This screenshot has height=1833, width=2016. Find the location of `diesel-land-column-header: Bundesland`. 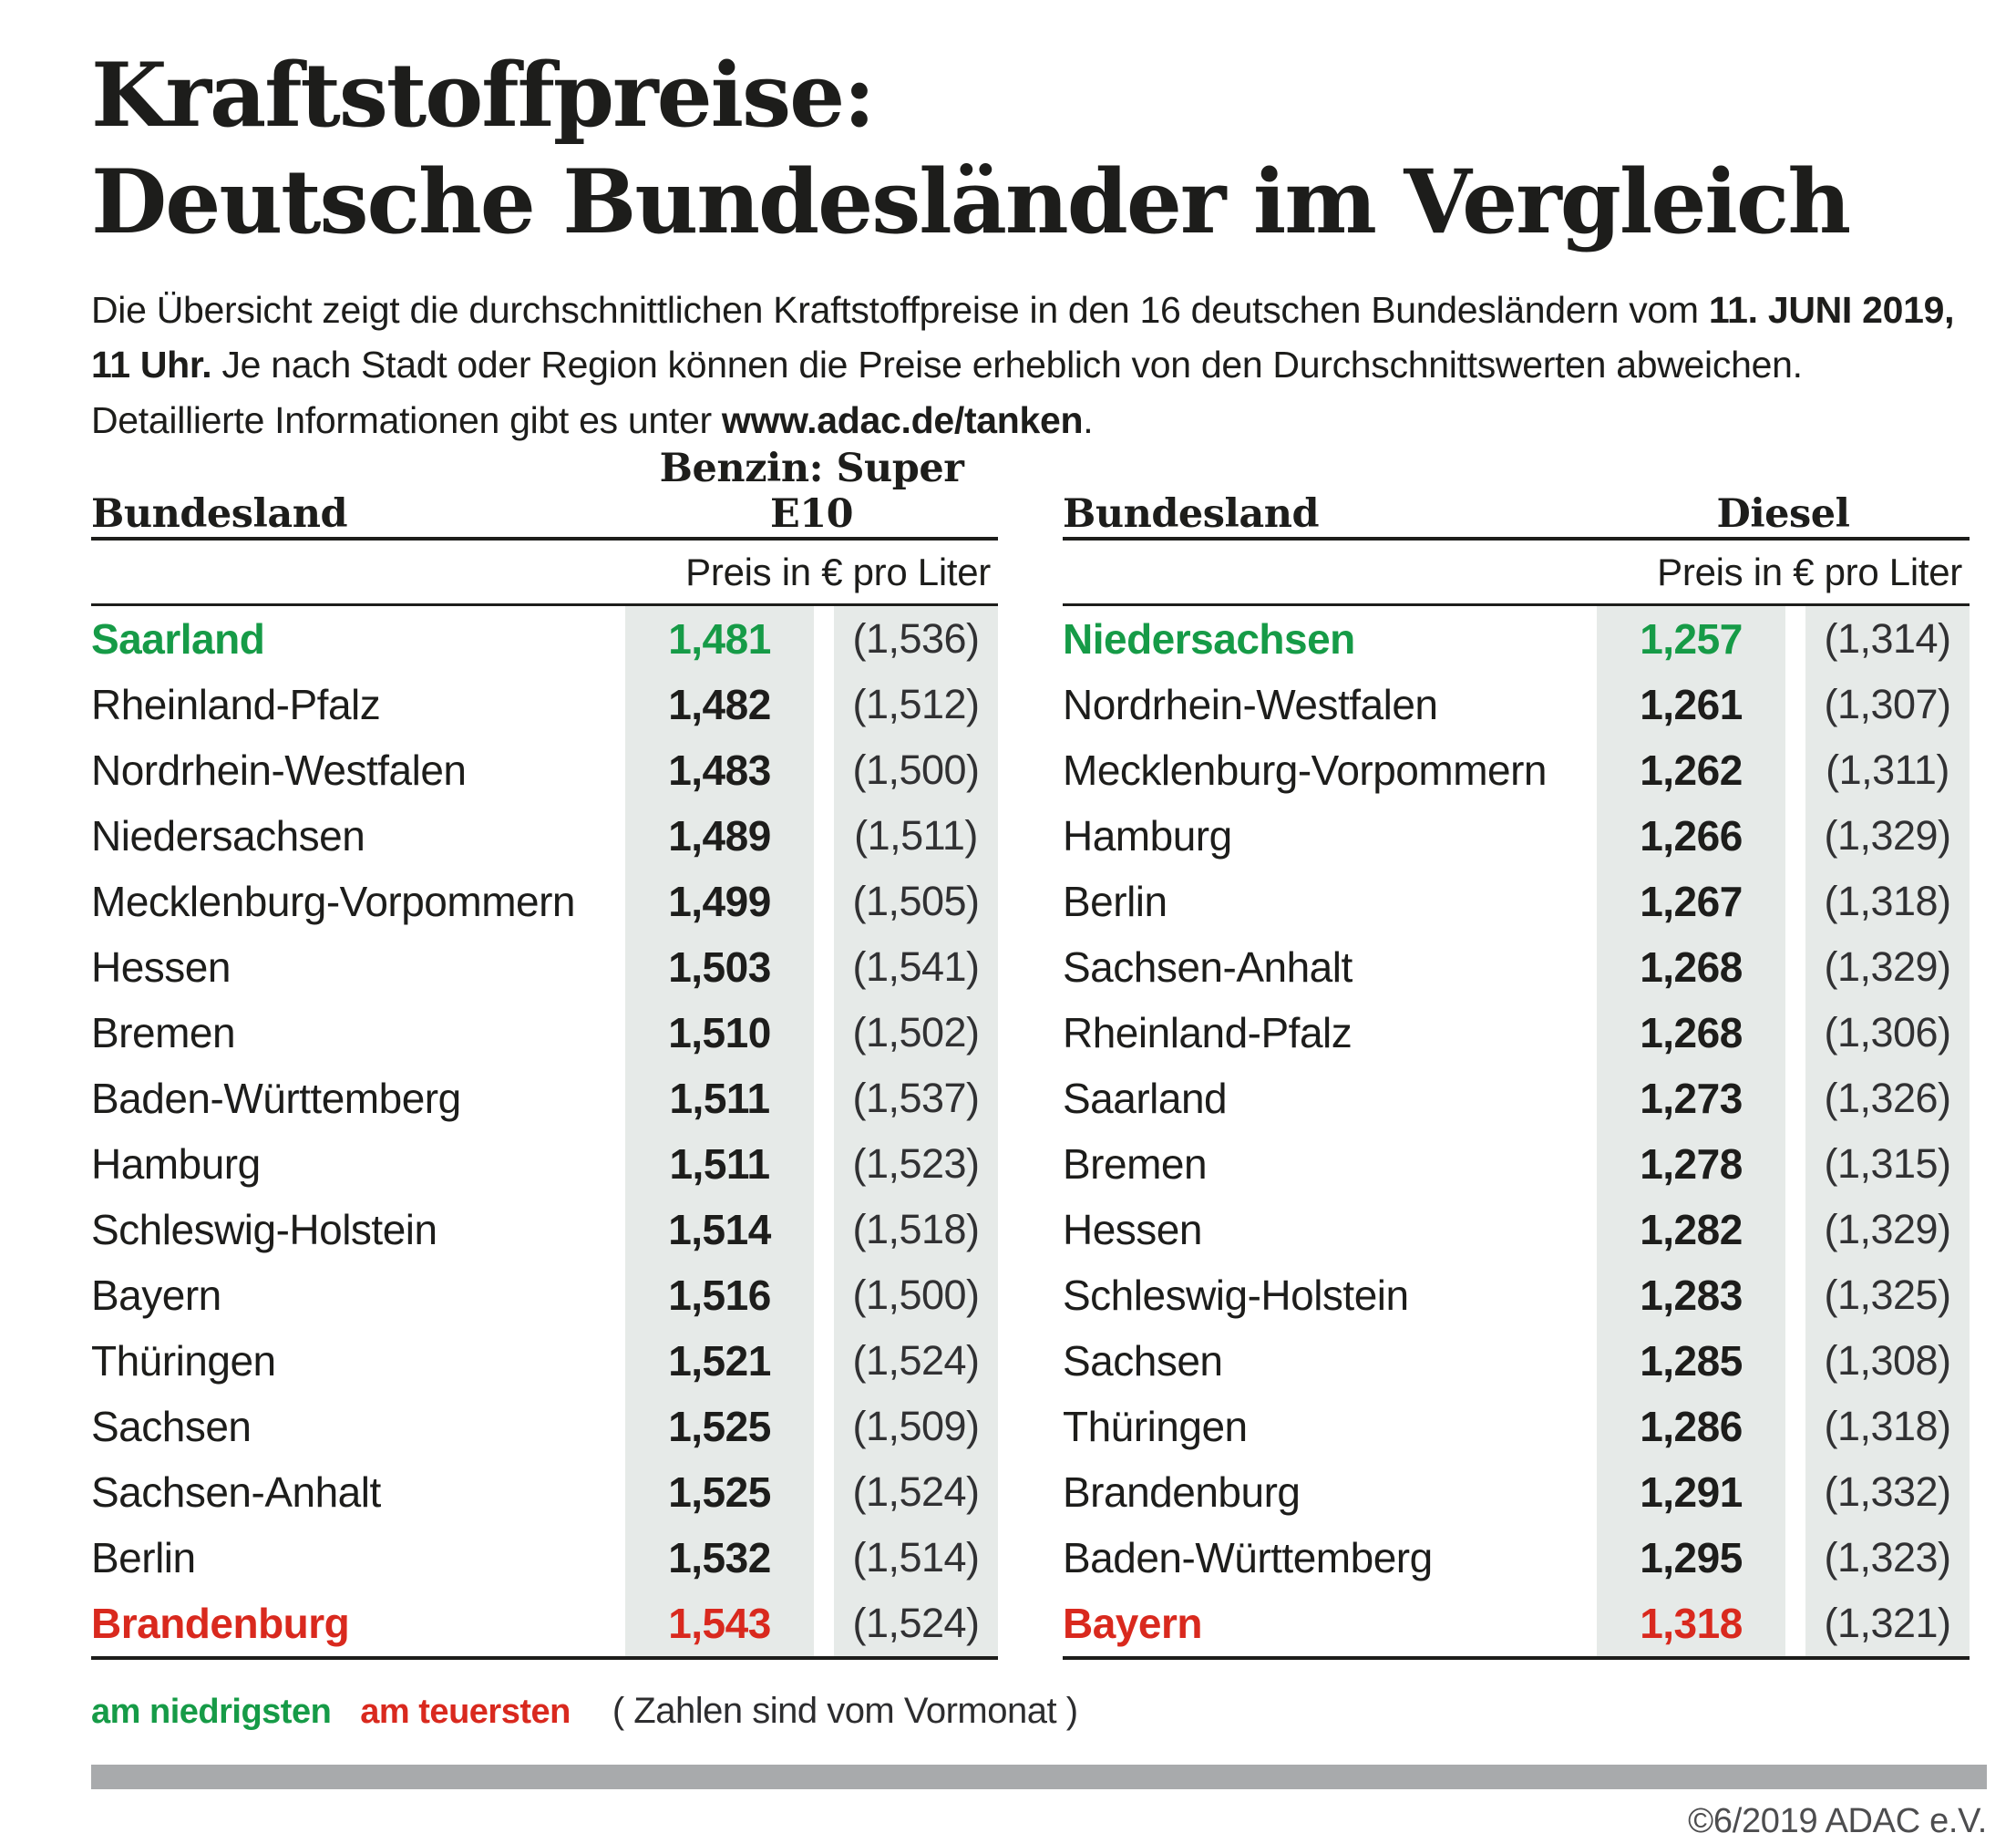

diesel-land-column-header: Bundesland is located at coordinates (1191, 514).